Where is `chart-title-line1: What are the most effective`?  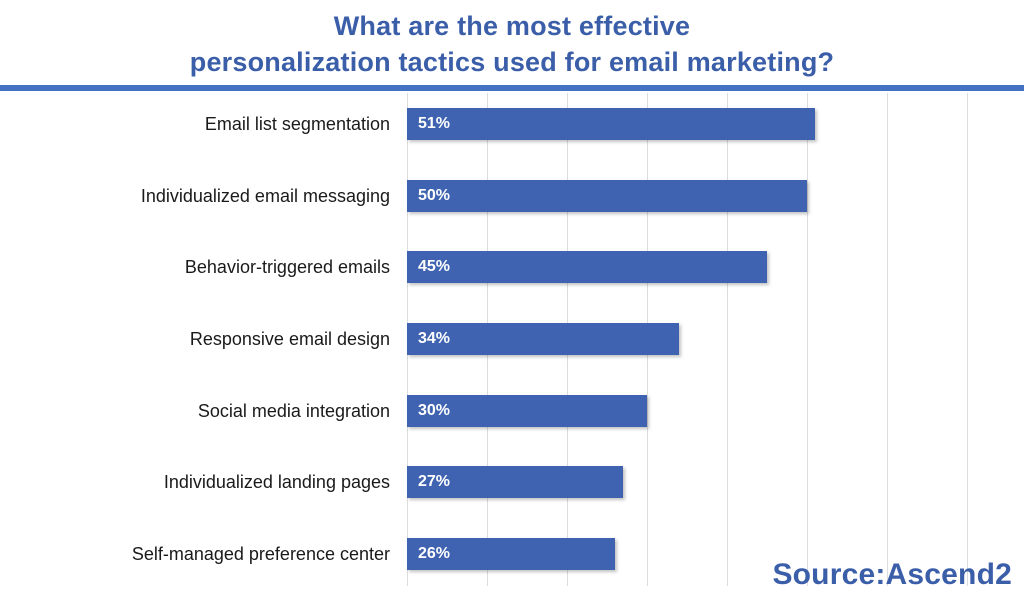
chart-title-line1: What are the most effective is located at coordinates (512, 26).